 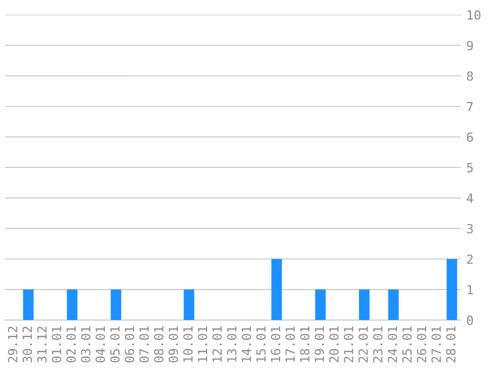 I want to click on x-tick-label: 30.12, so click(x=27, y=344).